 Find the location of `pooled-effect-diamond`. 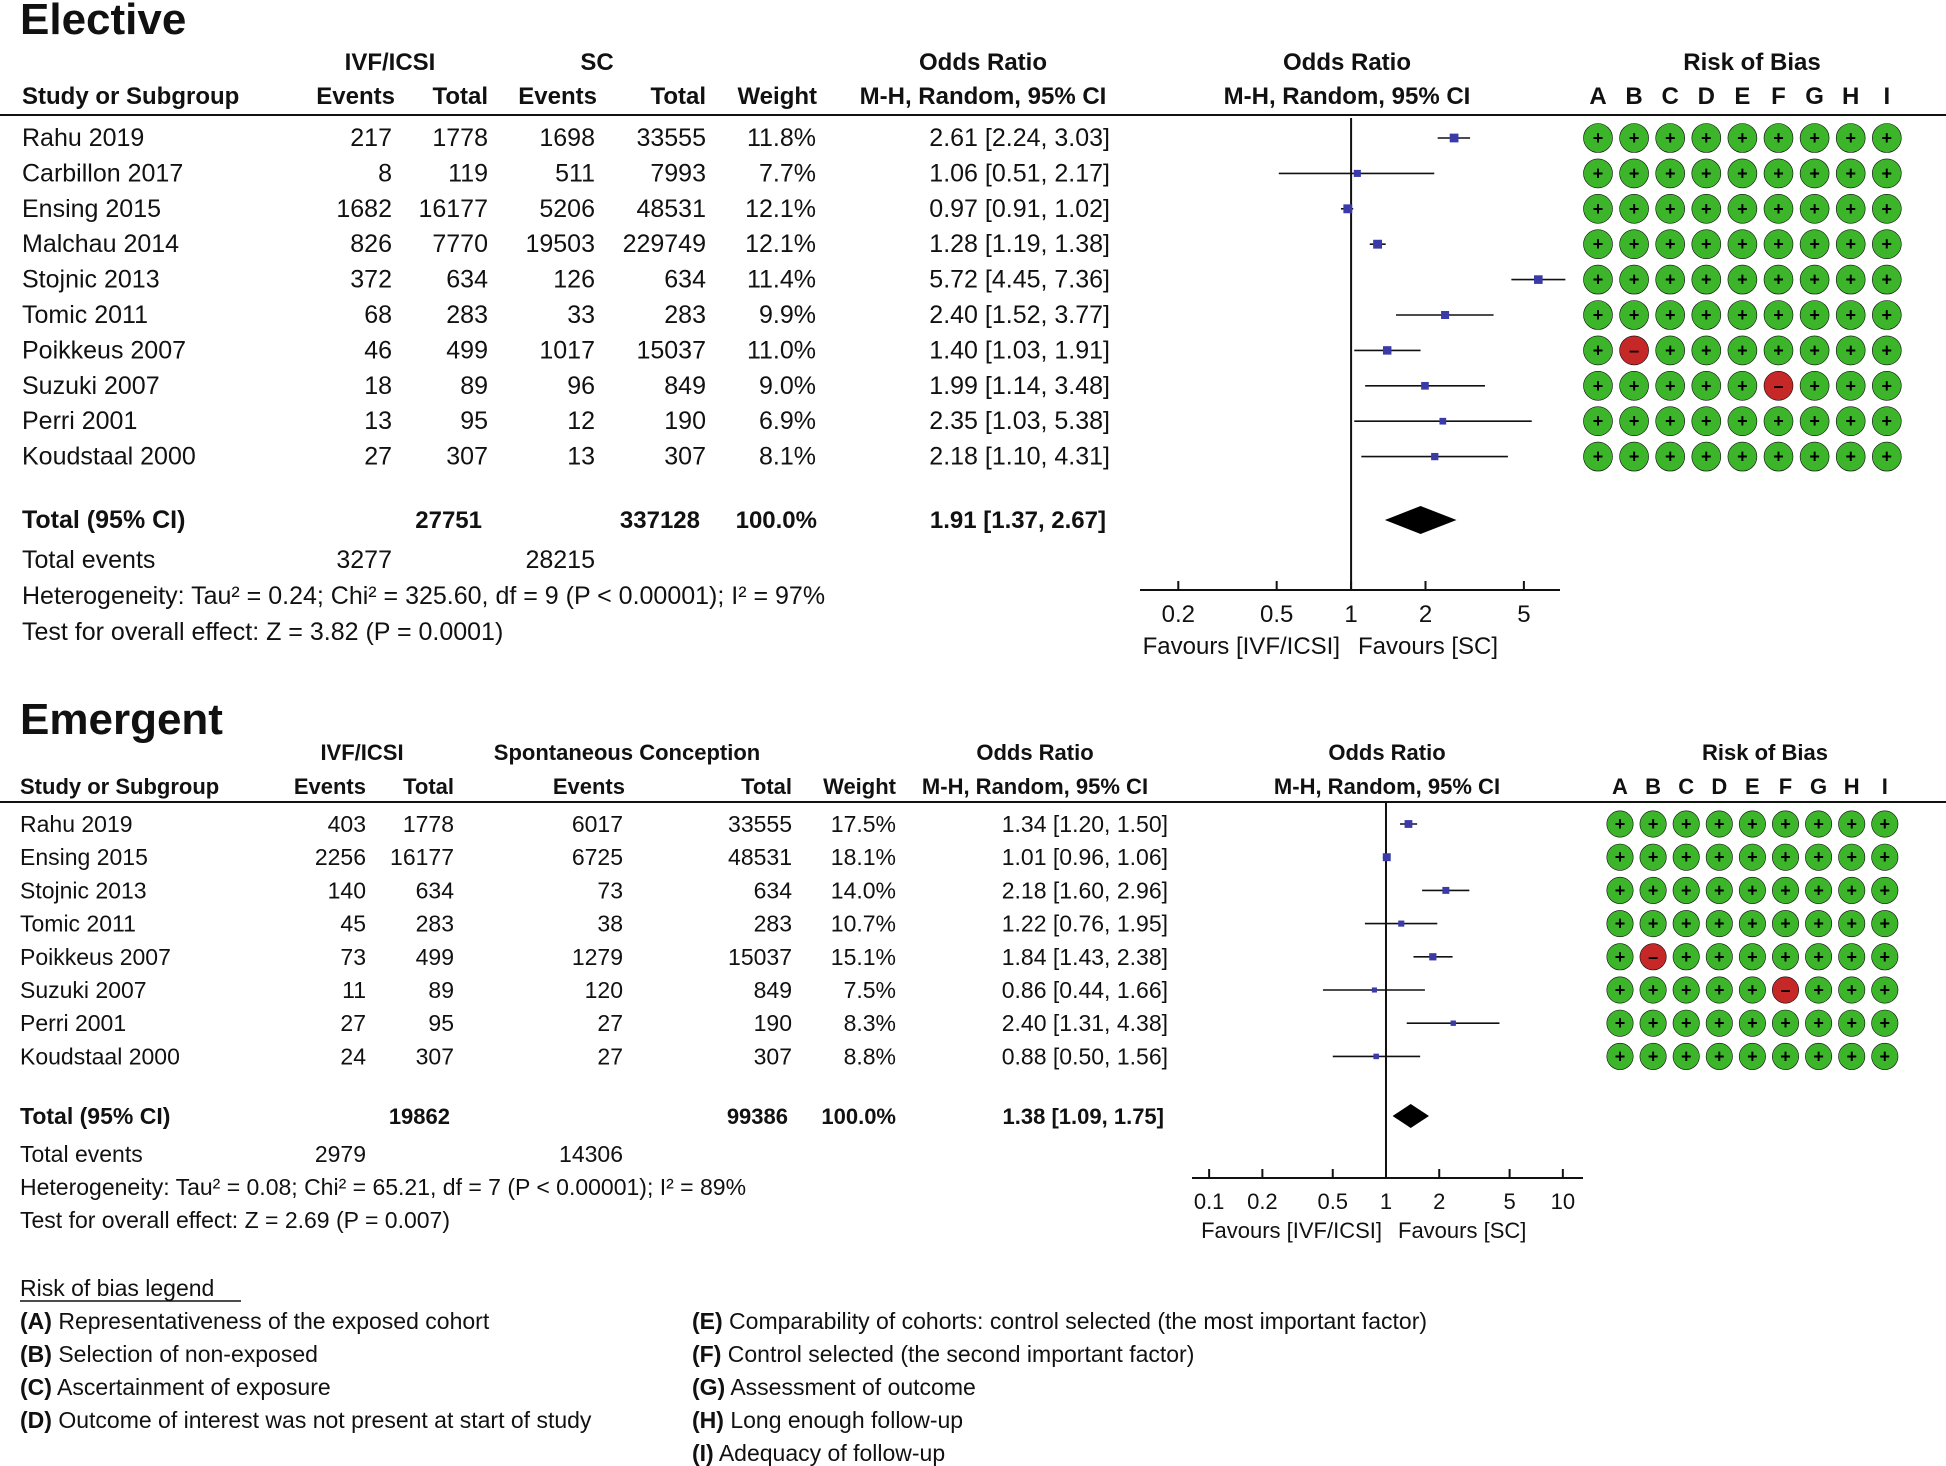

pooled-effect-diamond is located at coordinates (1410, 1116).